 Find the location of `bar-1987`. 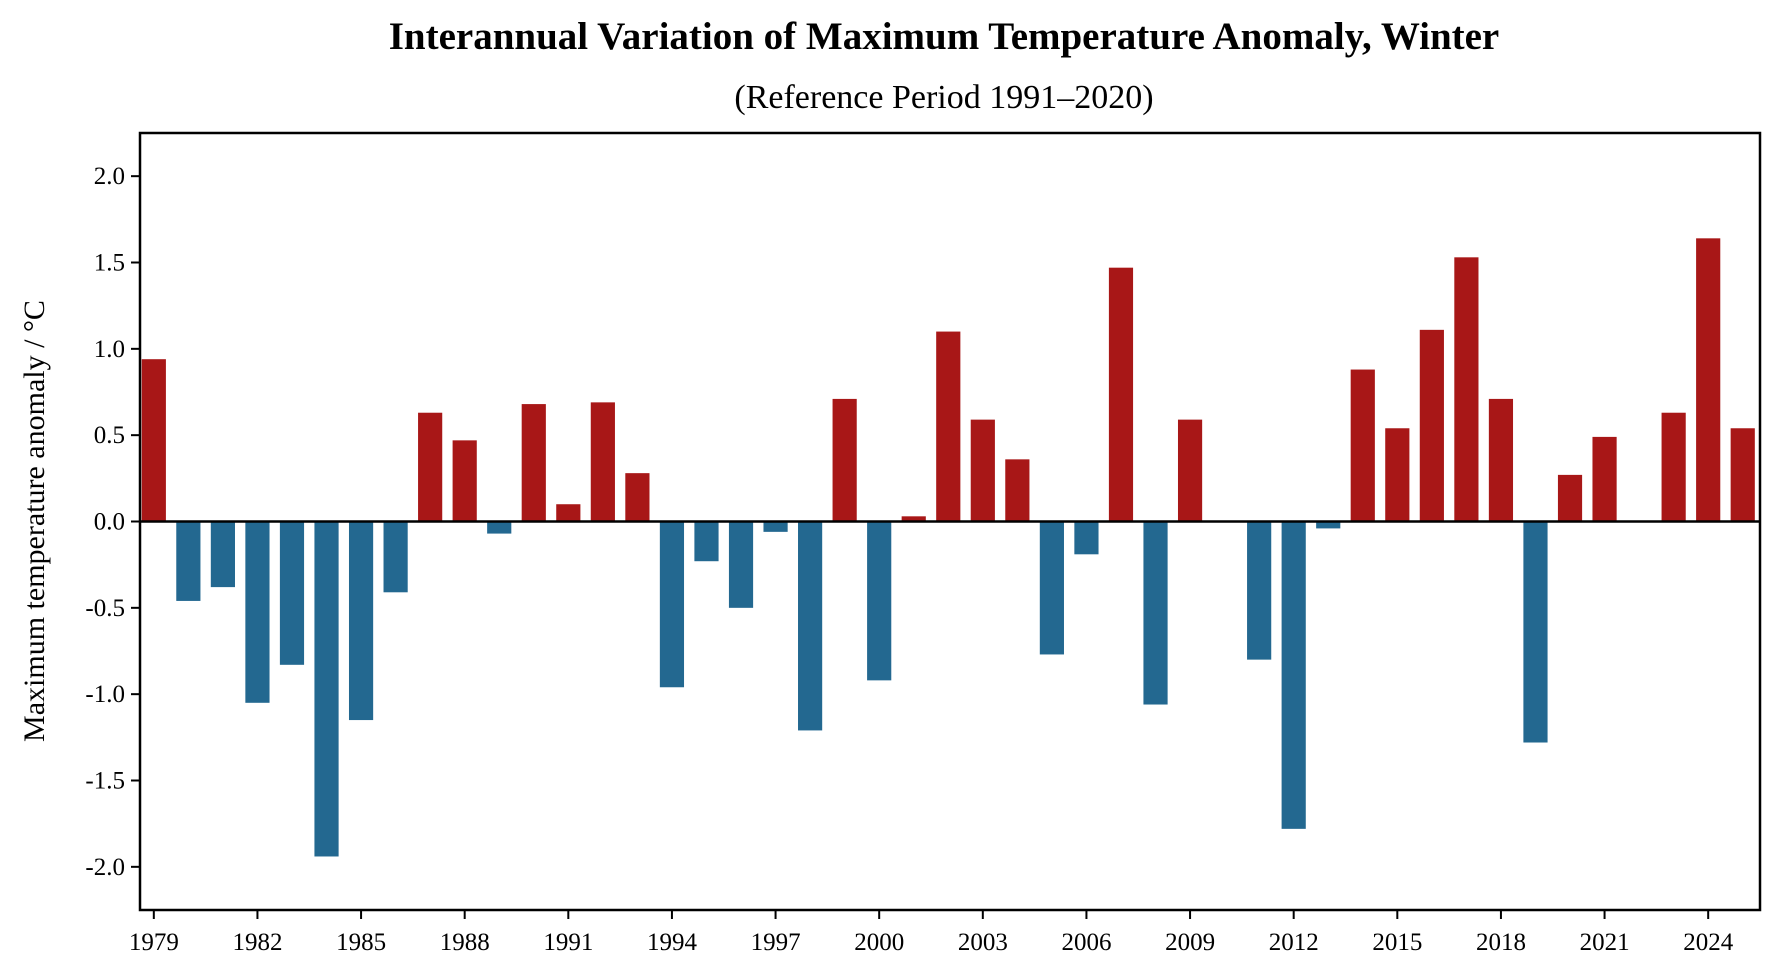

bar-1987 is located at coordinates (430, 467).